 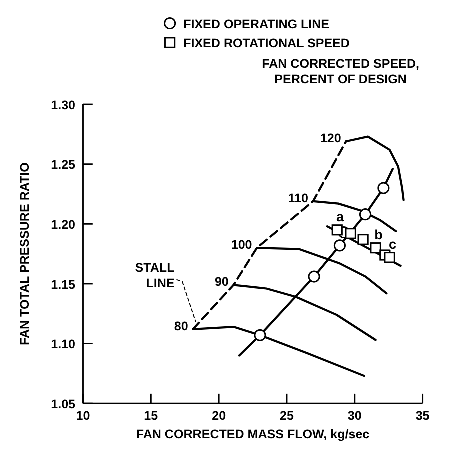 I want to click on annotation: STALL LINE, so click(x=155, y=276).